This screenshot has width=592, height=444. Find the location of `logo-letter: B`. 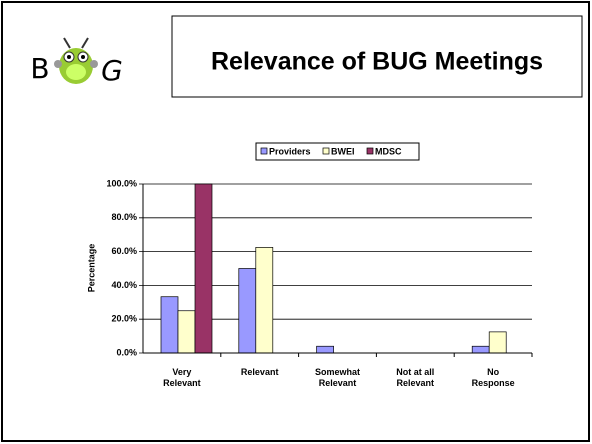

logo-letter: B is located at coordinates (39, 68).